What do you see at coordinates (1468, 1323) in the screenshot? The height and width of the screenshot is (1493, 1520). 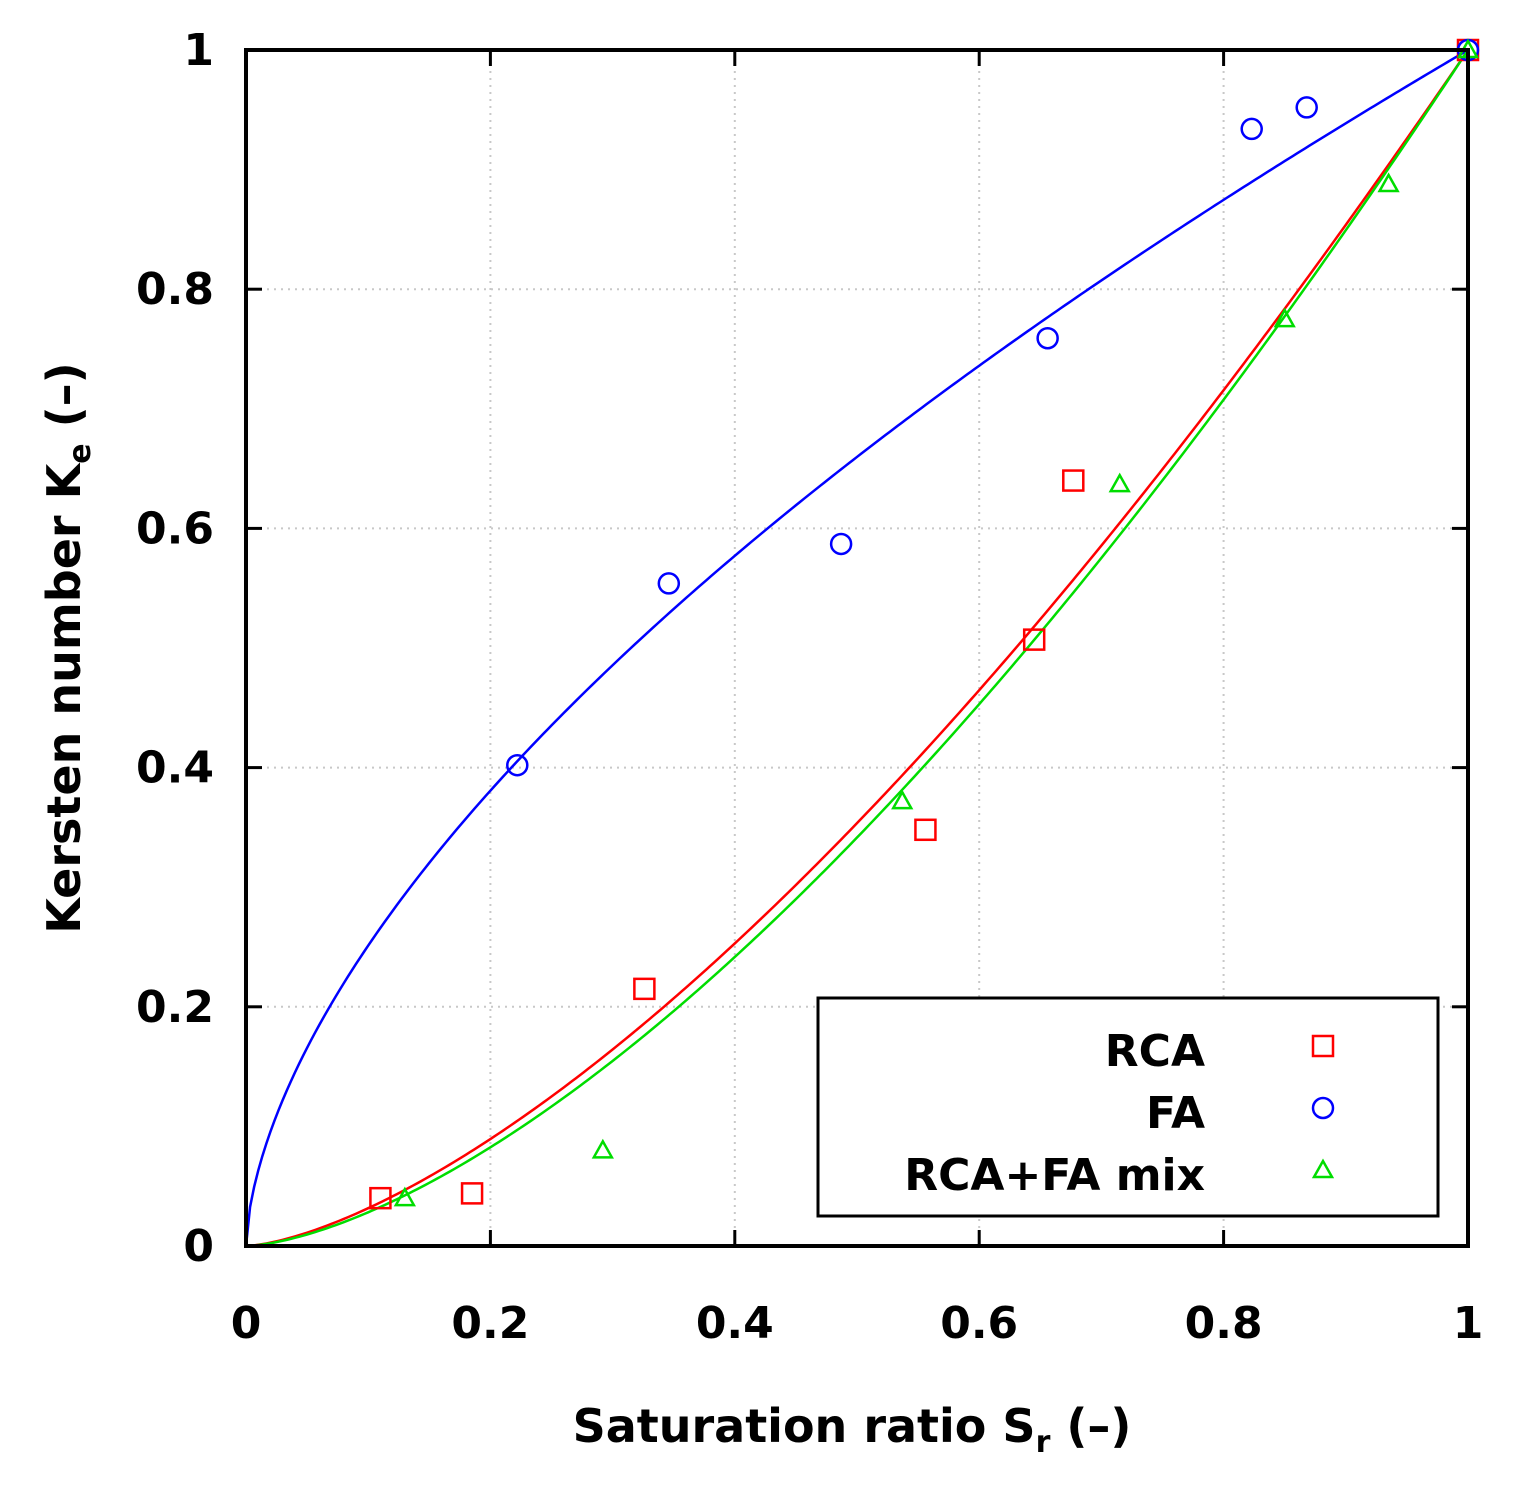 I see `x-tick-label: 1` at bounding box center [1468, 1323].